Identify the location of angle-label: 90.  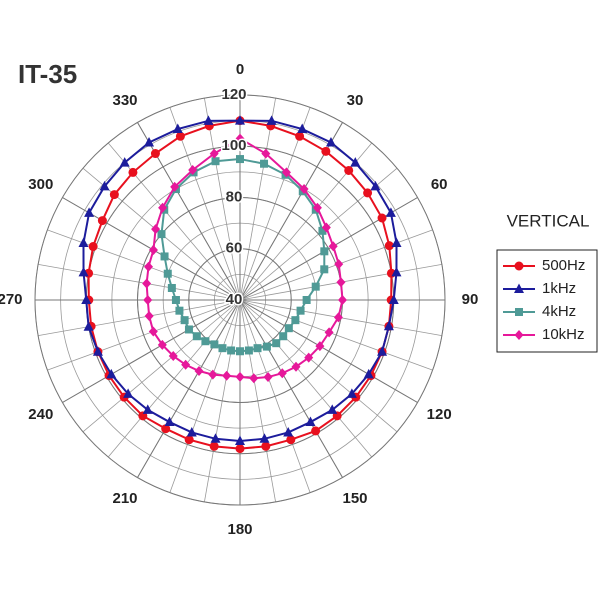
(470, 299).